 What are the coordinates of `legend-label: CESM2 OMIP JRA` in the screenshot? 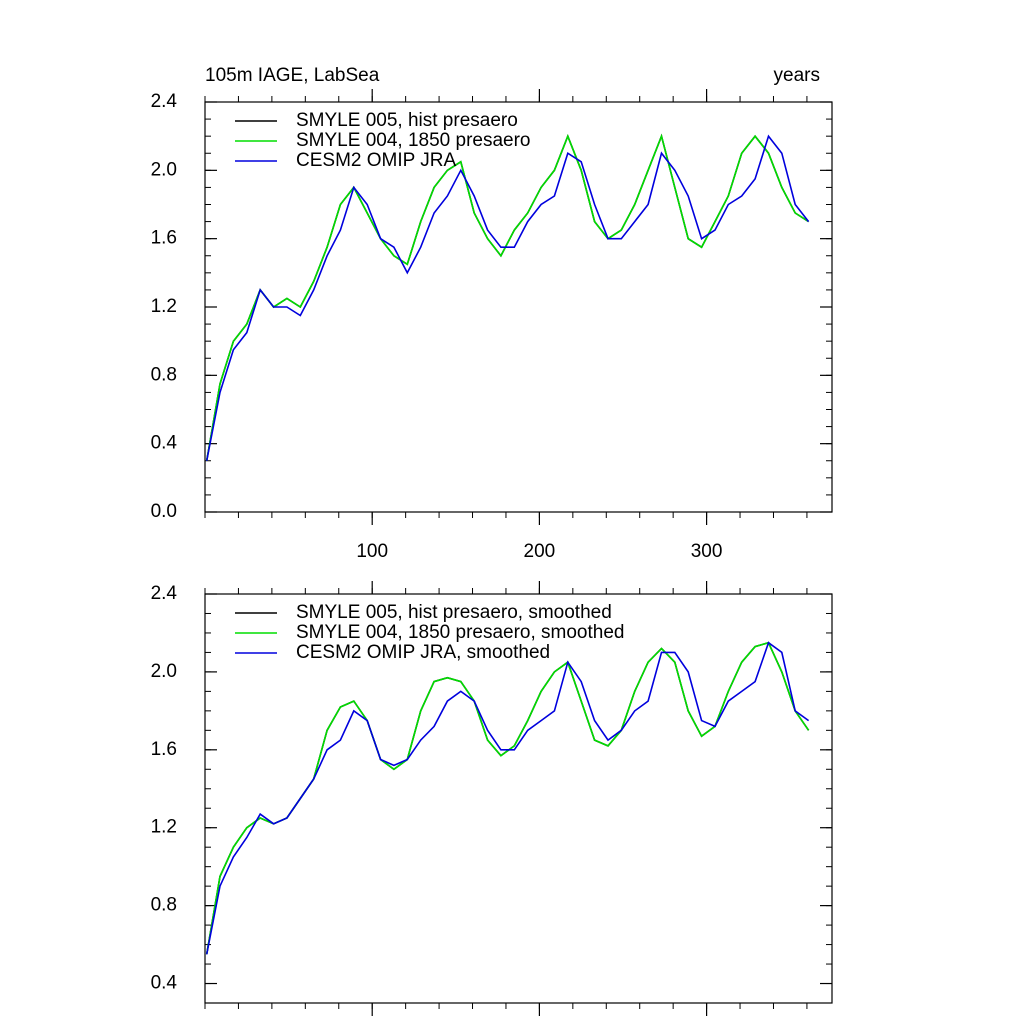 It's located at (376, 160).